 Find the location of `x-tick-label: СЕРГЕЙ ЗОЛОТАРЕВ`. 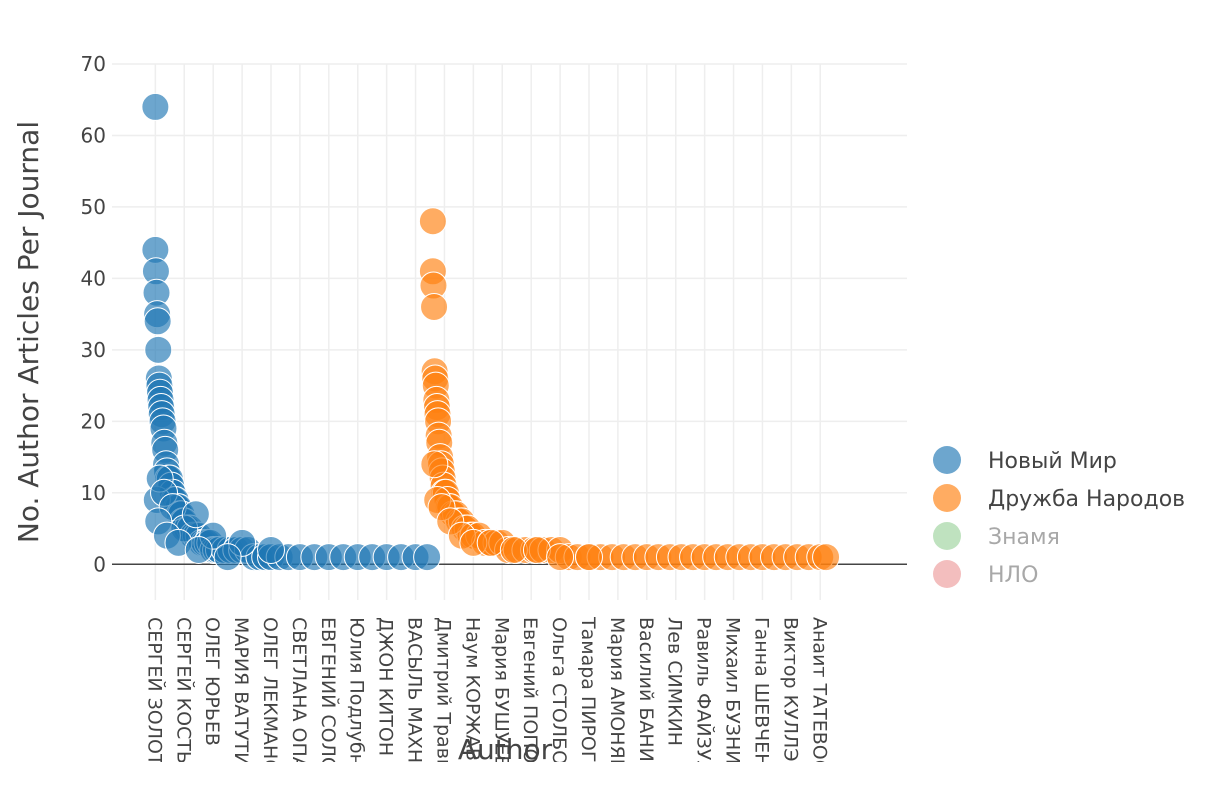

x-tick-label: СЕРГЕЙ ЗОЛОТАРЕВ is located at coordinates (154, 712).